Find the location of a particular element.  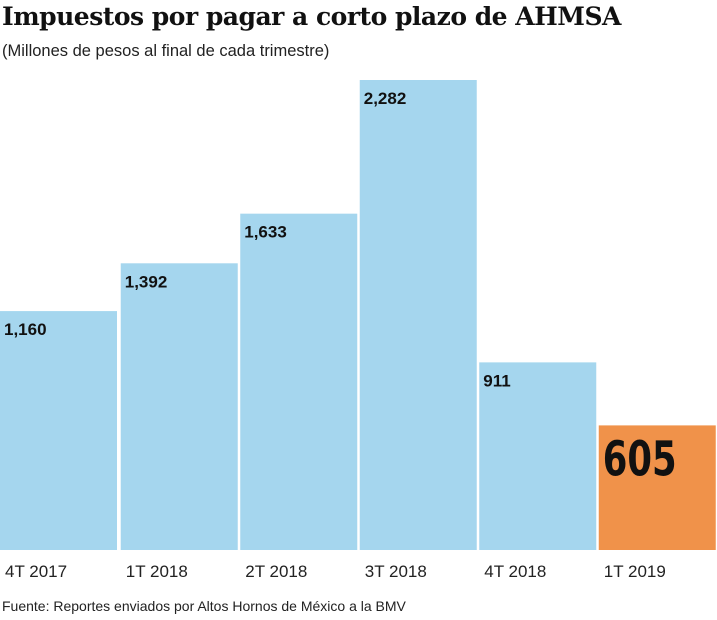

data-label-4: 911 is located at coordinates (496, 380).